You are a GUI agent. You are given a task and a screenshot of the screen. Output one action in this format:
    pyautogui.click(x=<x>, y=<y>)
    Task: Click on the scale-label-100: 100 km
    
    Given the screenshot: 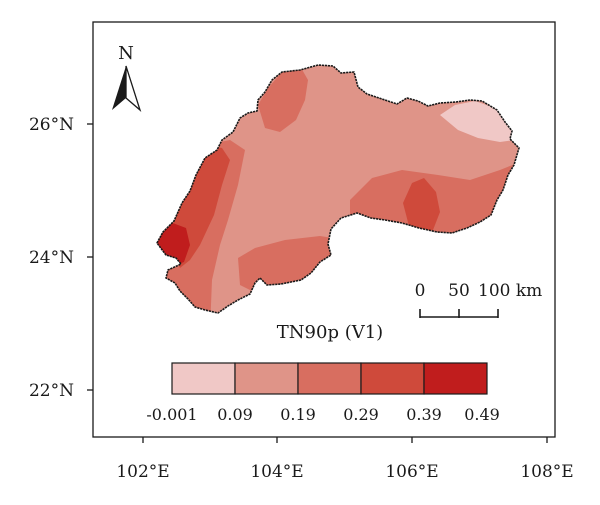 What is the action you would take?
    pyautogui.click(x=510, y=291)
    